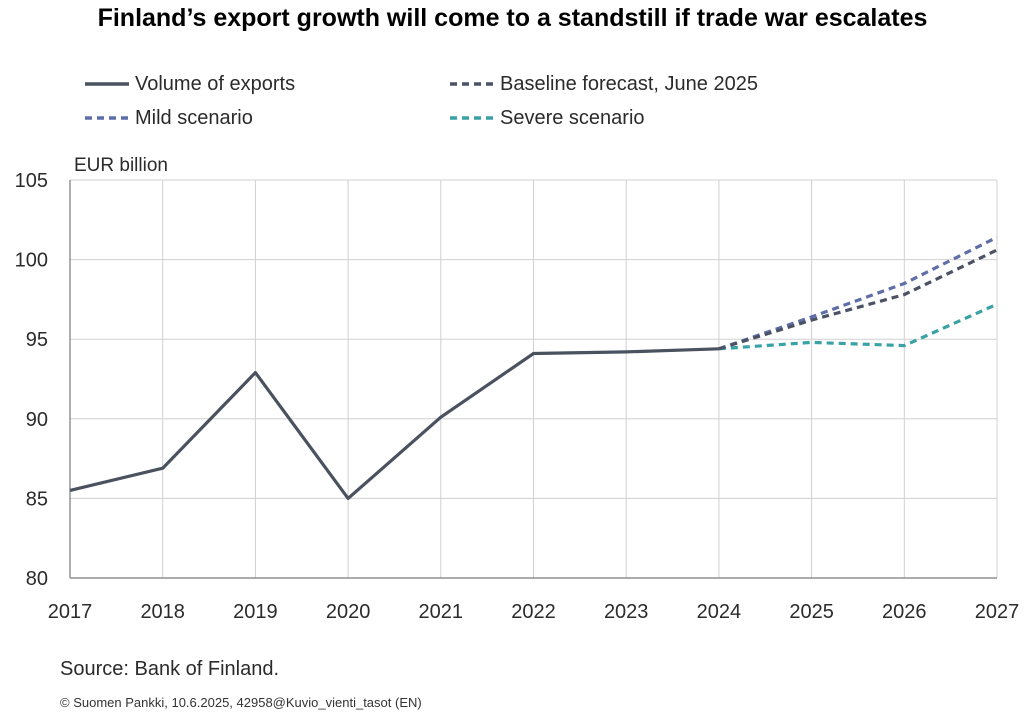 This screenshot has height=716, width=1025. What do you see at coordinates (70, 612) in the screenshot?
I see `x-tick-label: 2017` at bounding box center [70, 612].